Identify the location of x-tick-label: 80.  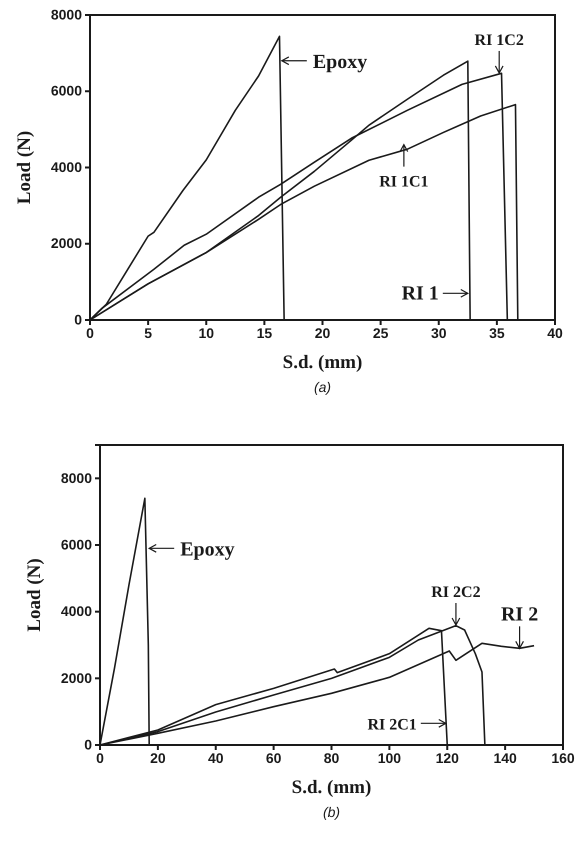
(332, 758).